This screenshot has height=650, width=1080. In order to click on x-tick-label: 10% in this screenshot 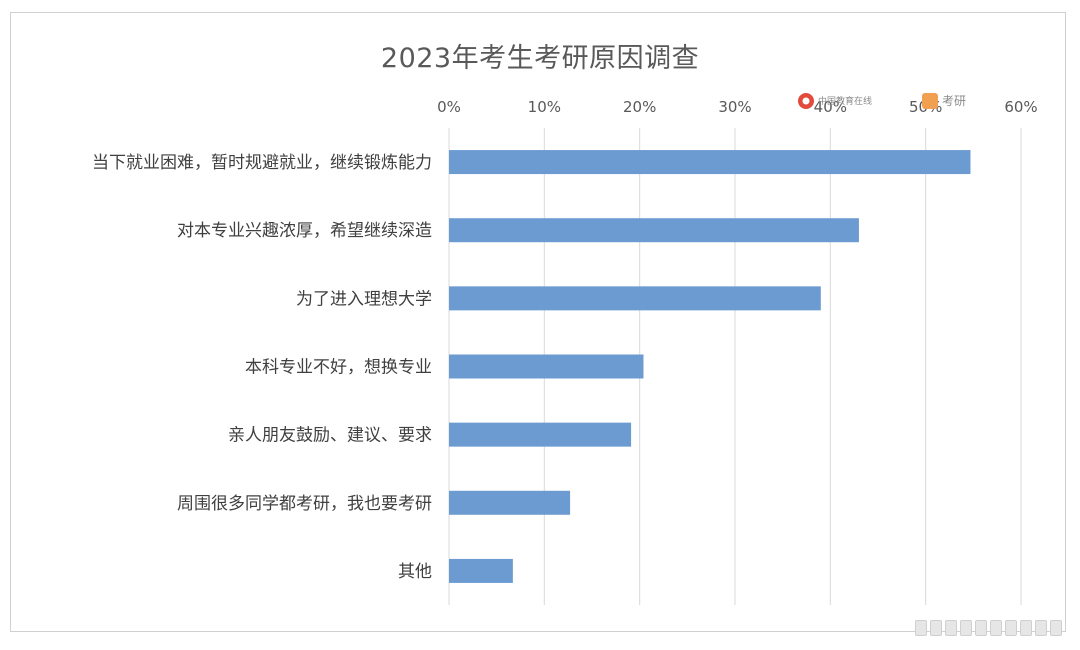, I will do `click(544, 107)`.